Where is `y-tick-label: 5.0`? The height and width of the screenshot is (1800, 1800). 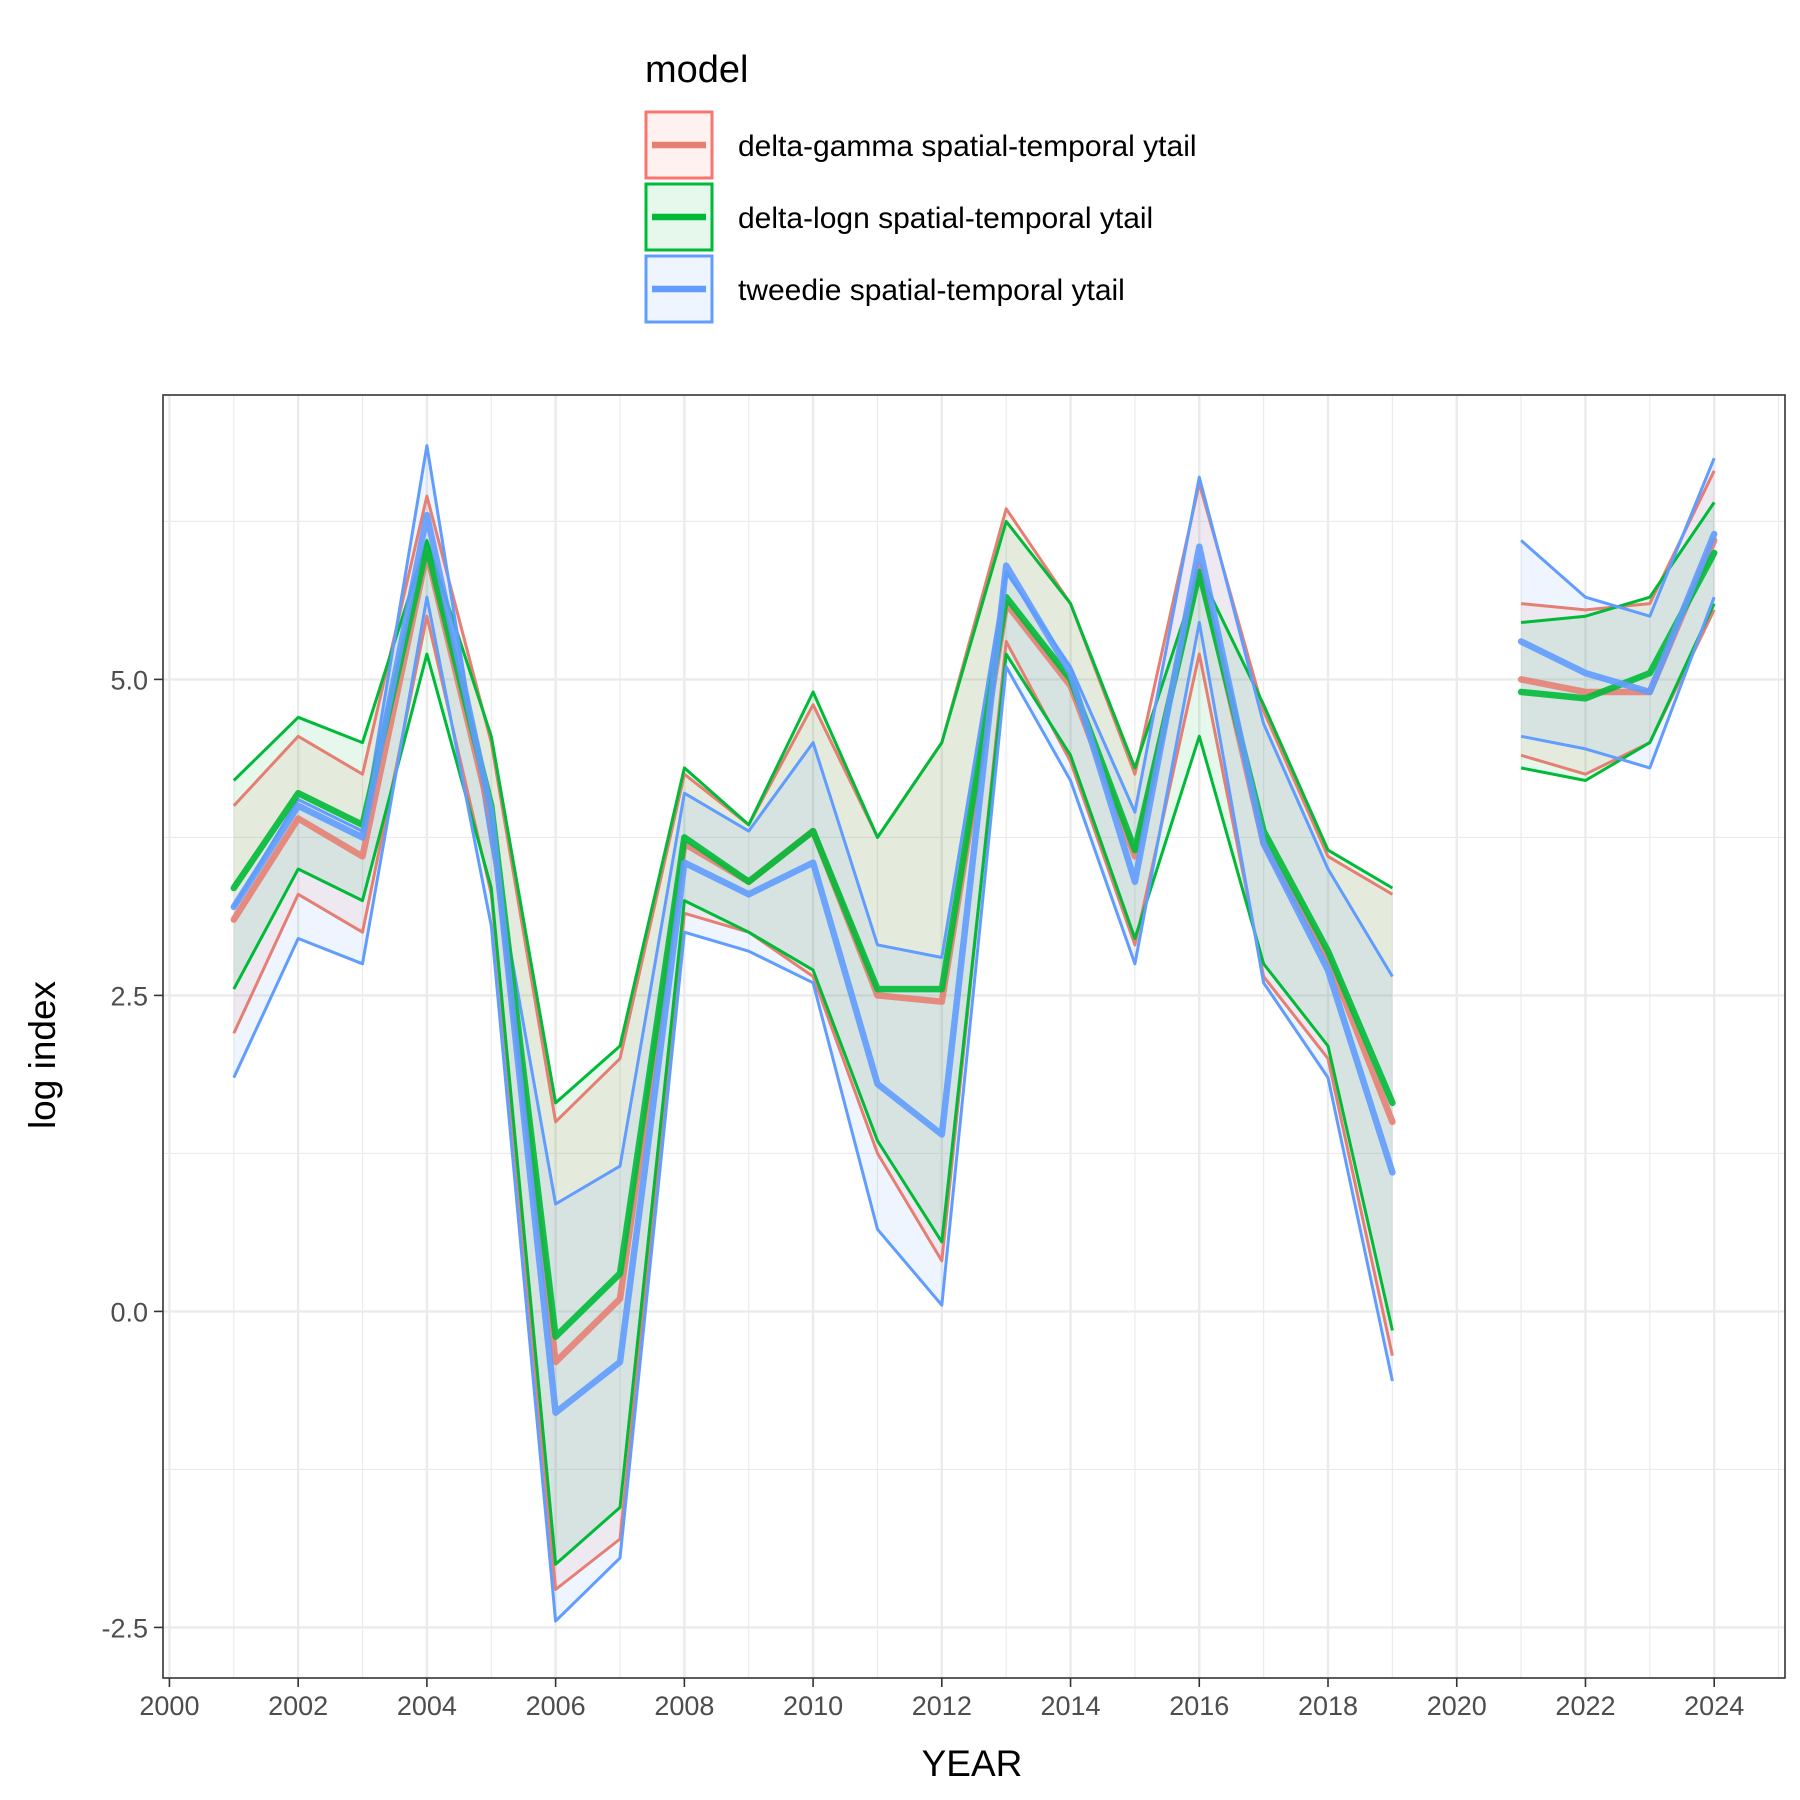 y-tick-label: 5.0 is located at coordinates (129, 680).